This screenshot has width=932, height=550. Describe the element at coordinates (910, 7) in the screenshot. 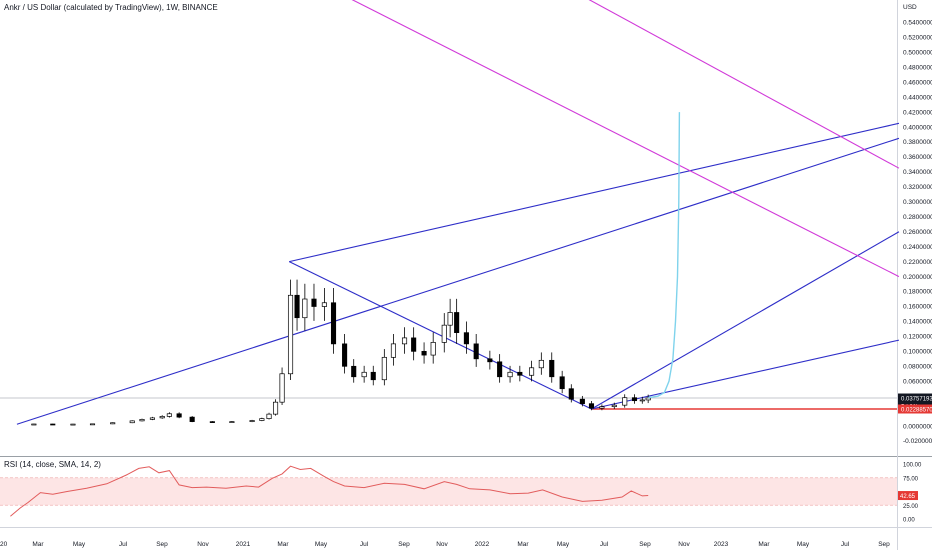

I see `currency-label: USD` at that location.